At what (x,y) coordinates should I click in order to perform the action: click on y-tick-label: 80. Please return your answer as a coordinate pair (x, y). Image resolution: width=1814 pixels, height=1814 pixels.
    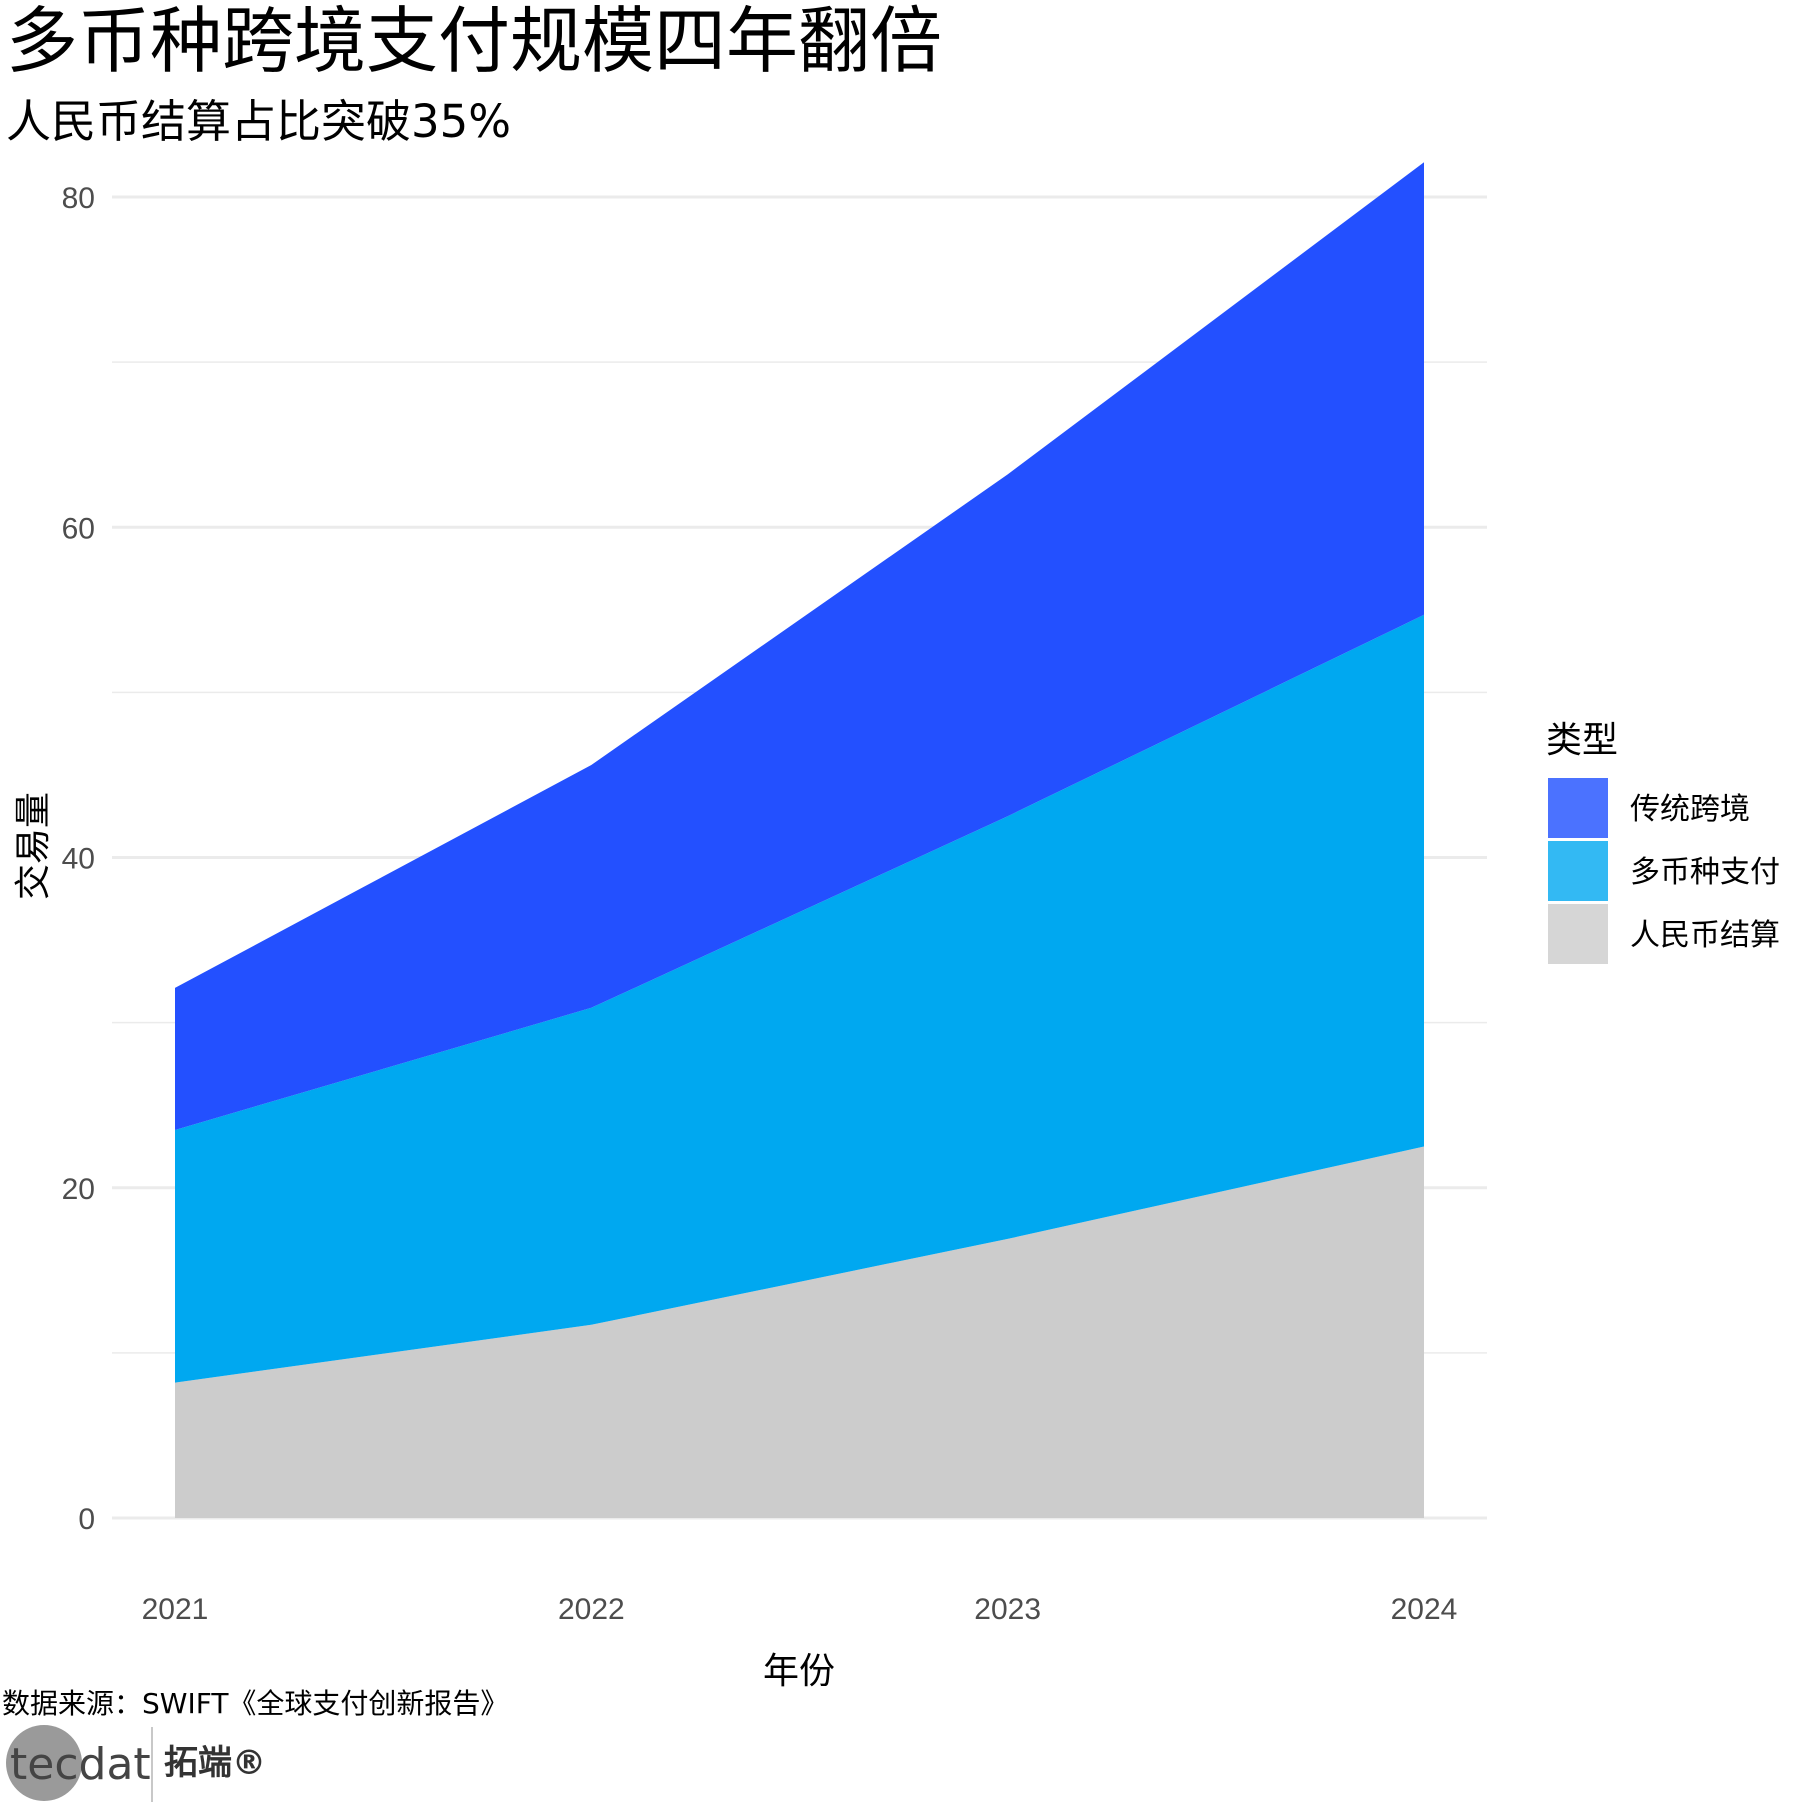
    Looking at the image, I should click on (78, 198).